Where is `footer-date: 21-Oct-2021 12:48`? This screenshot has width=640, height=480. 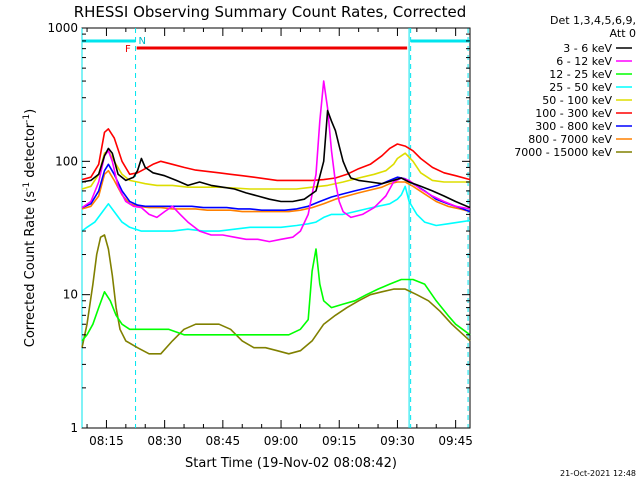 footer-date: 21-Oct-2021 12:48 is located at coordinates (598, 473).